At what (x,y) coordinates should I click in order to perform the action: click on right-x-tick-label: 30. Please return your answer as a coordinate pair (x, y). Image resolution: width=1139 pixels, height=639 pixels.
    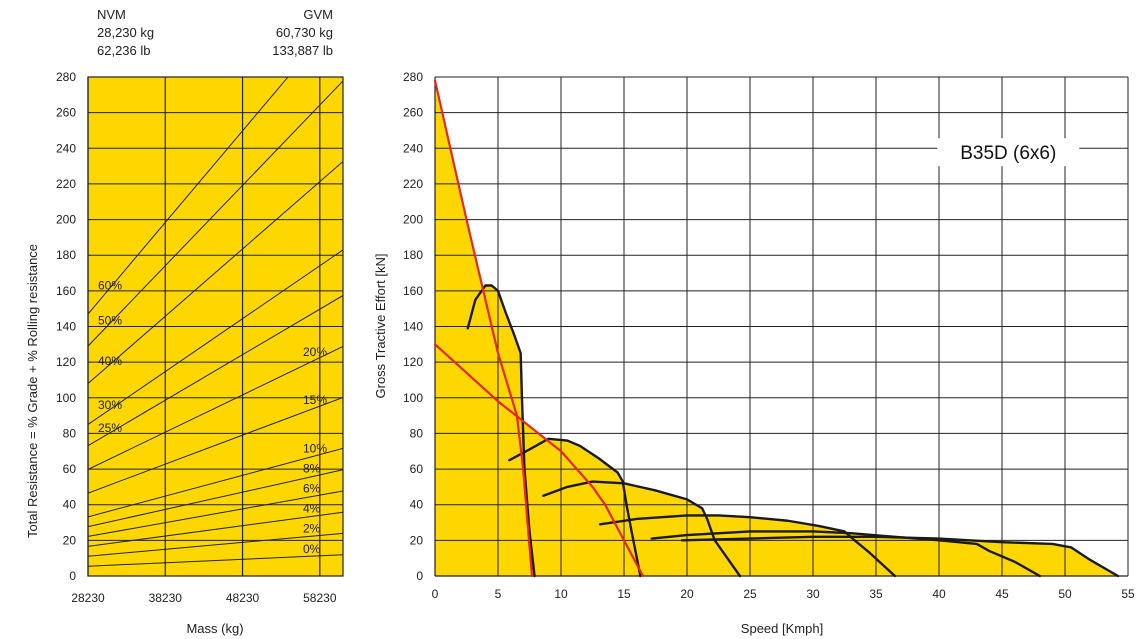
    Looking at the image, I should click on (813, 594).